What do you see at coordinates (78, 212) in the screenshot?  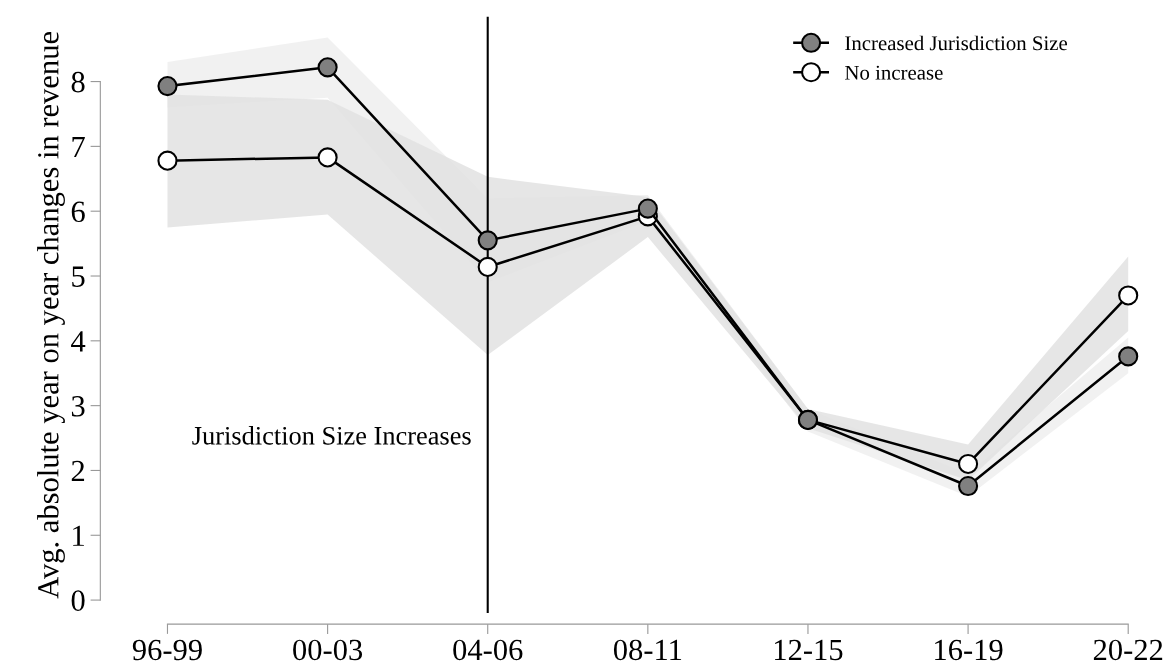 I see `y-tick-label: 6` at bounding box center [78, 212].